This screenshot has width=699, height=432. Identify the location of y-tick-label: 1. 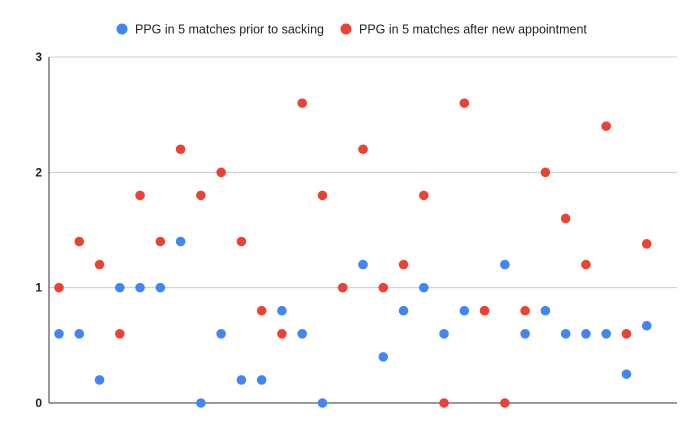
(38, 288).